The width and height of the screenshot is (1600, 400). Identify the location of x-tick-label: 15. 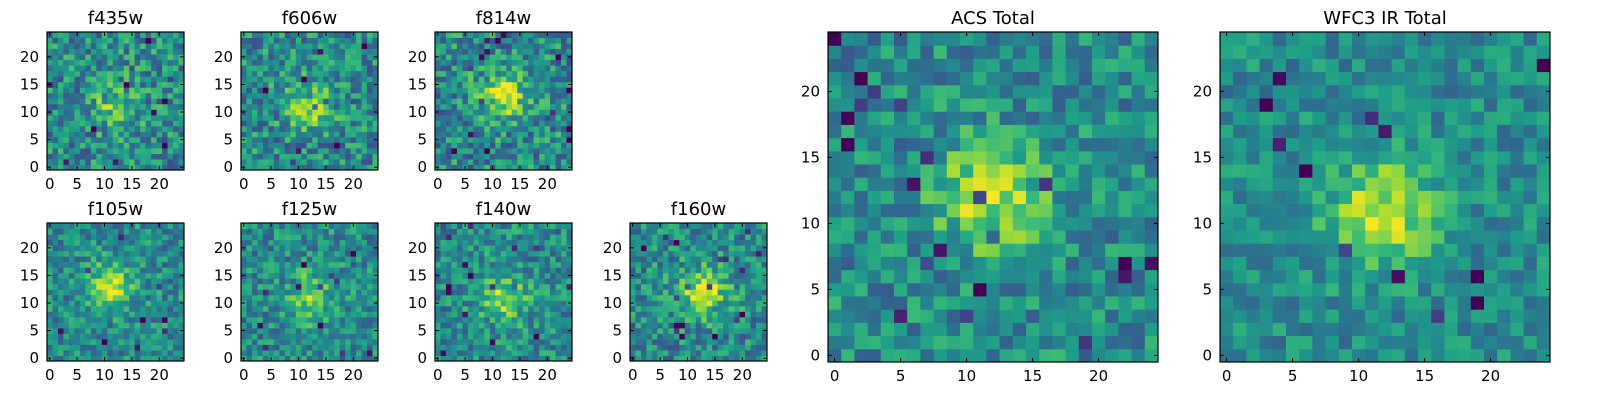
(519, 184).